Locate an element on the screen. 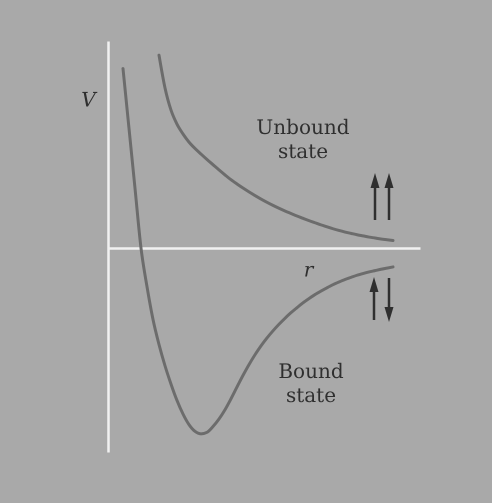 The image size is (492, 503). y-axis-title: V is located at coordinates (89, 100).